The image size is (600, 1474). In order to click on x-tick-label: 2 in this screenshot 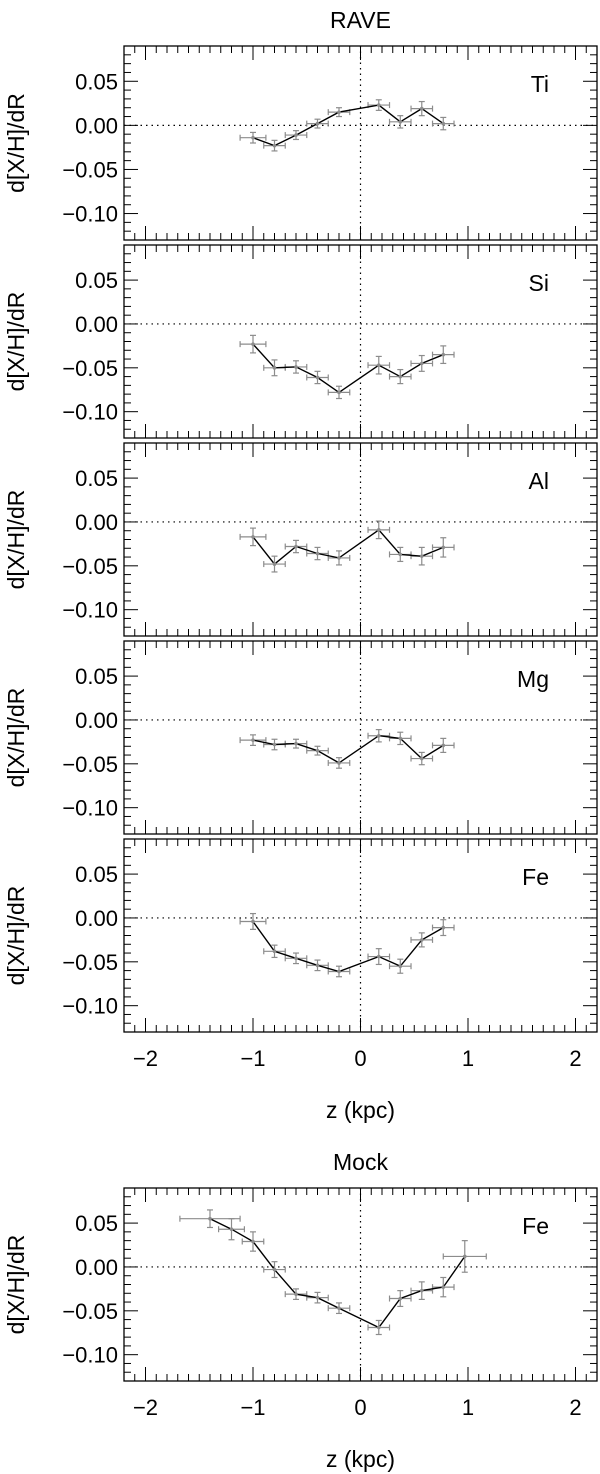, I will do `click(575, 1407)`.